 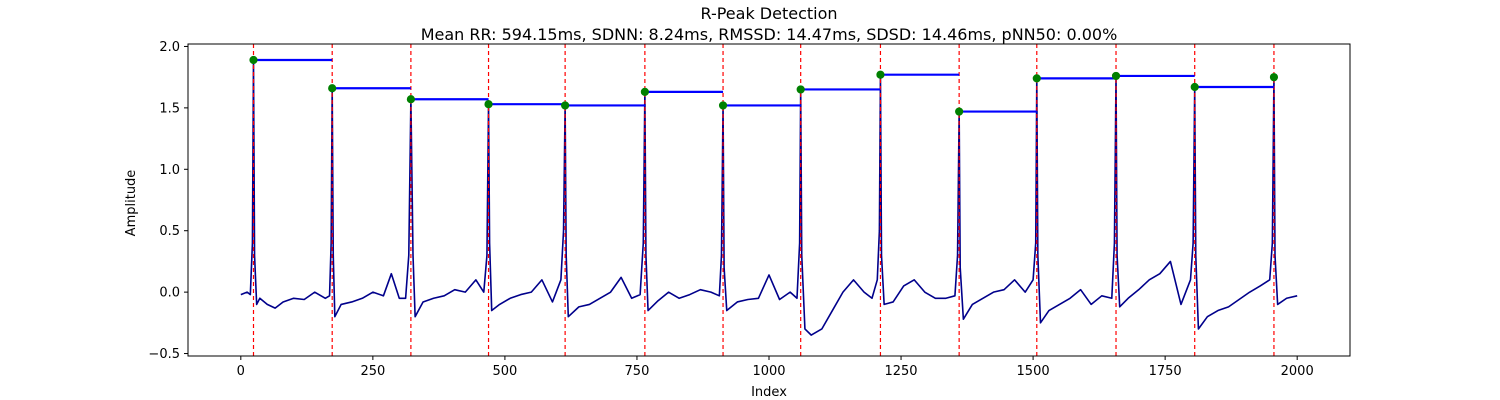 What do you see at coordinates (504, 371) in the screenshot?
I see `x-tick-label-2: 500` at bounding box center [504, 371].